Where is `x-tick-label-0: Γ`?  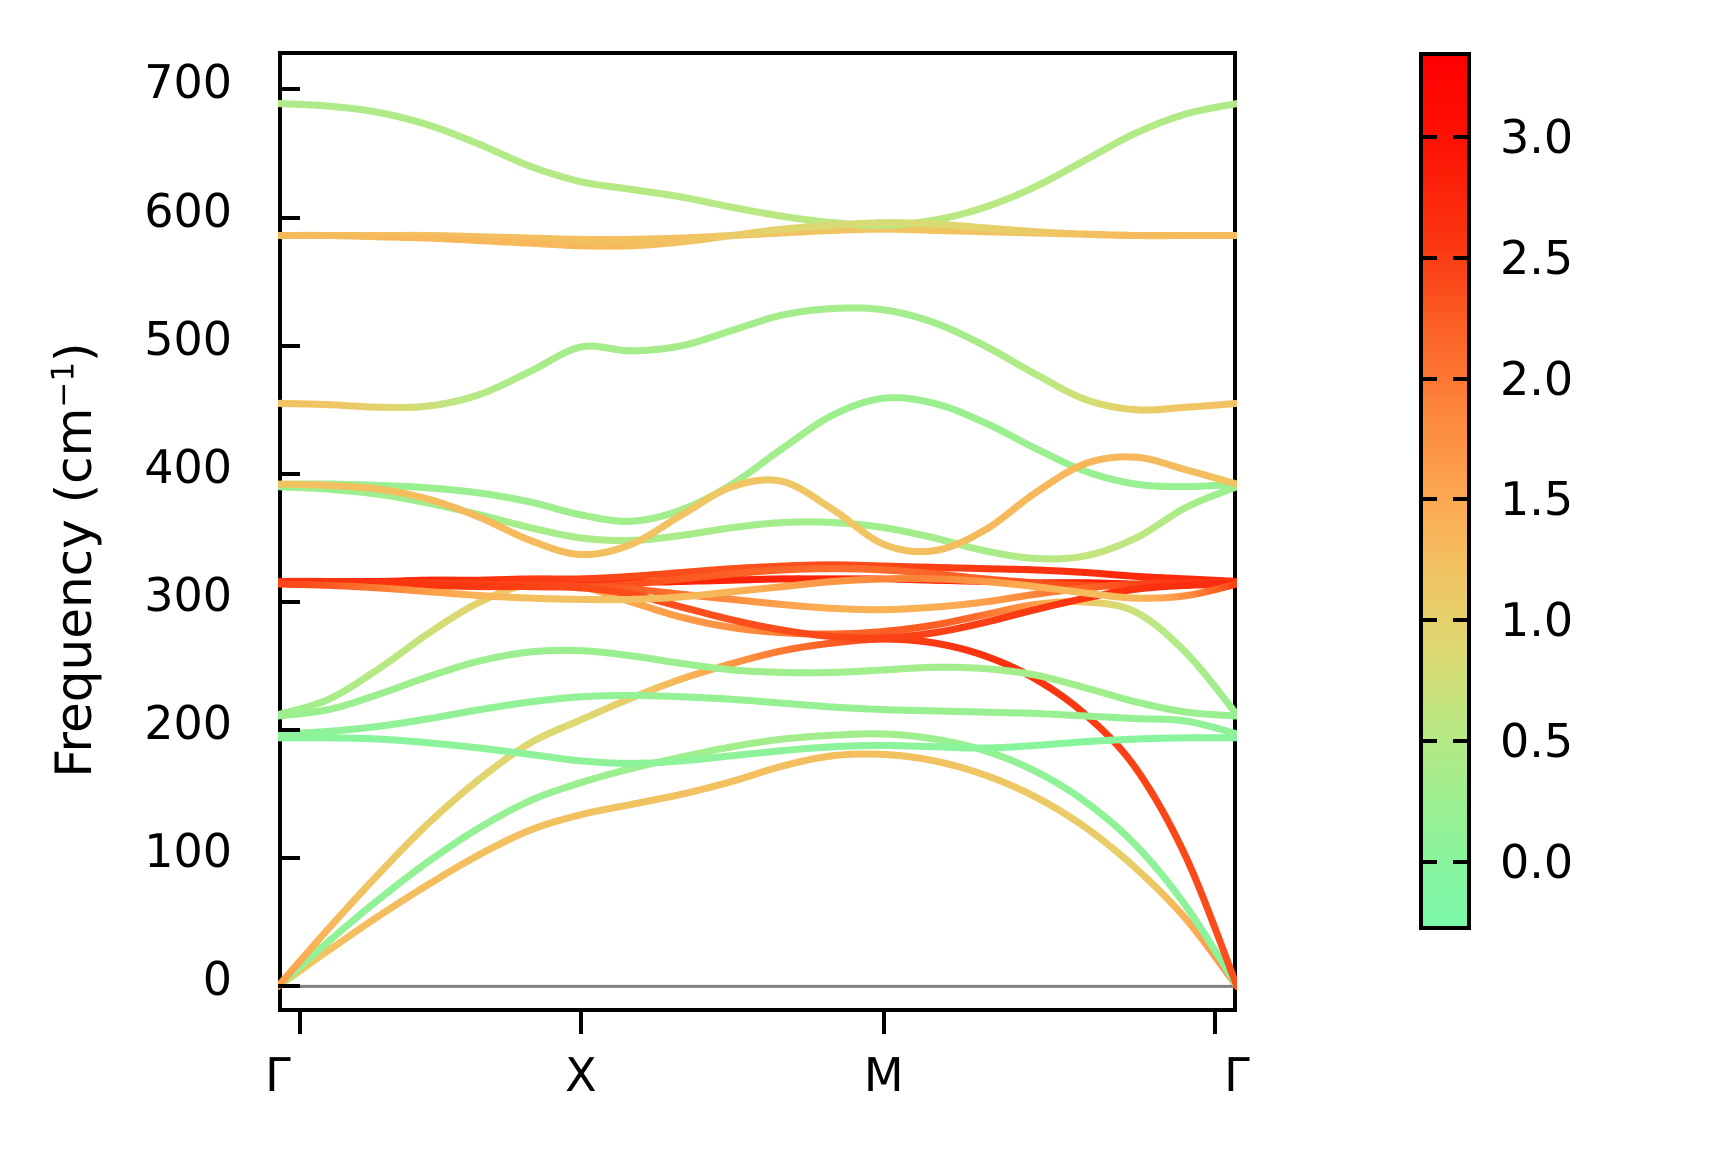
x-tick-label-0: Γ is located at coordinates (278, 1075).